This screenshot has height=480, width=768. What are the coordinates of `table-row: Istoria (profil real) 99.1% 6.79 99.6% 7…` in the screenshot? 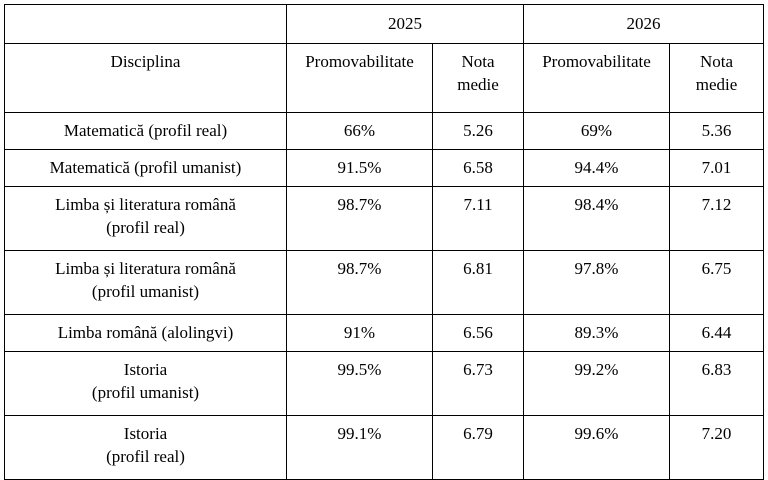 It's located at (384, 447).